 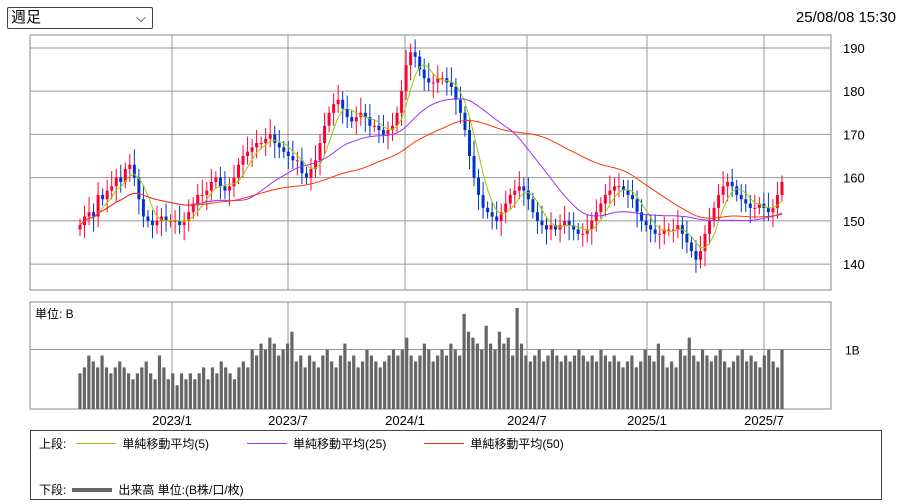 I want to click on period-select: 週足 ⌵, so click(x=80, y=18).